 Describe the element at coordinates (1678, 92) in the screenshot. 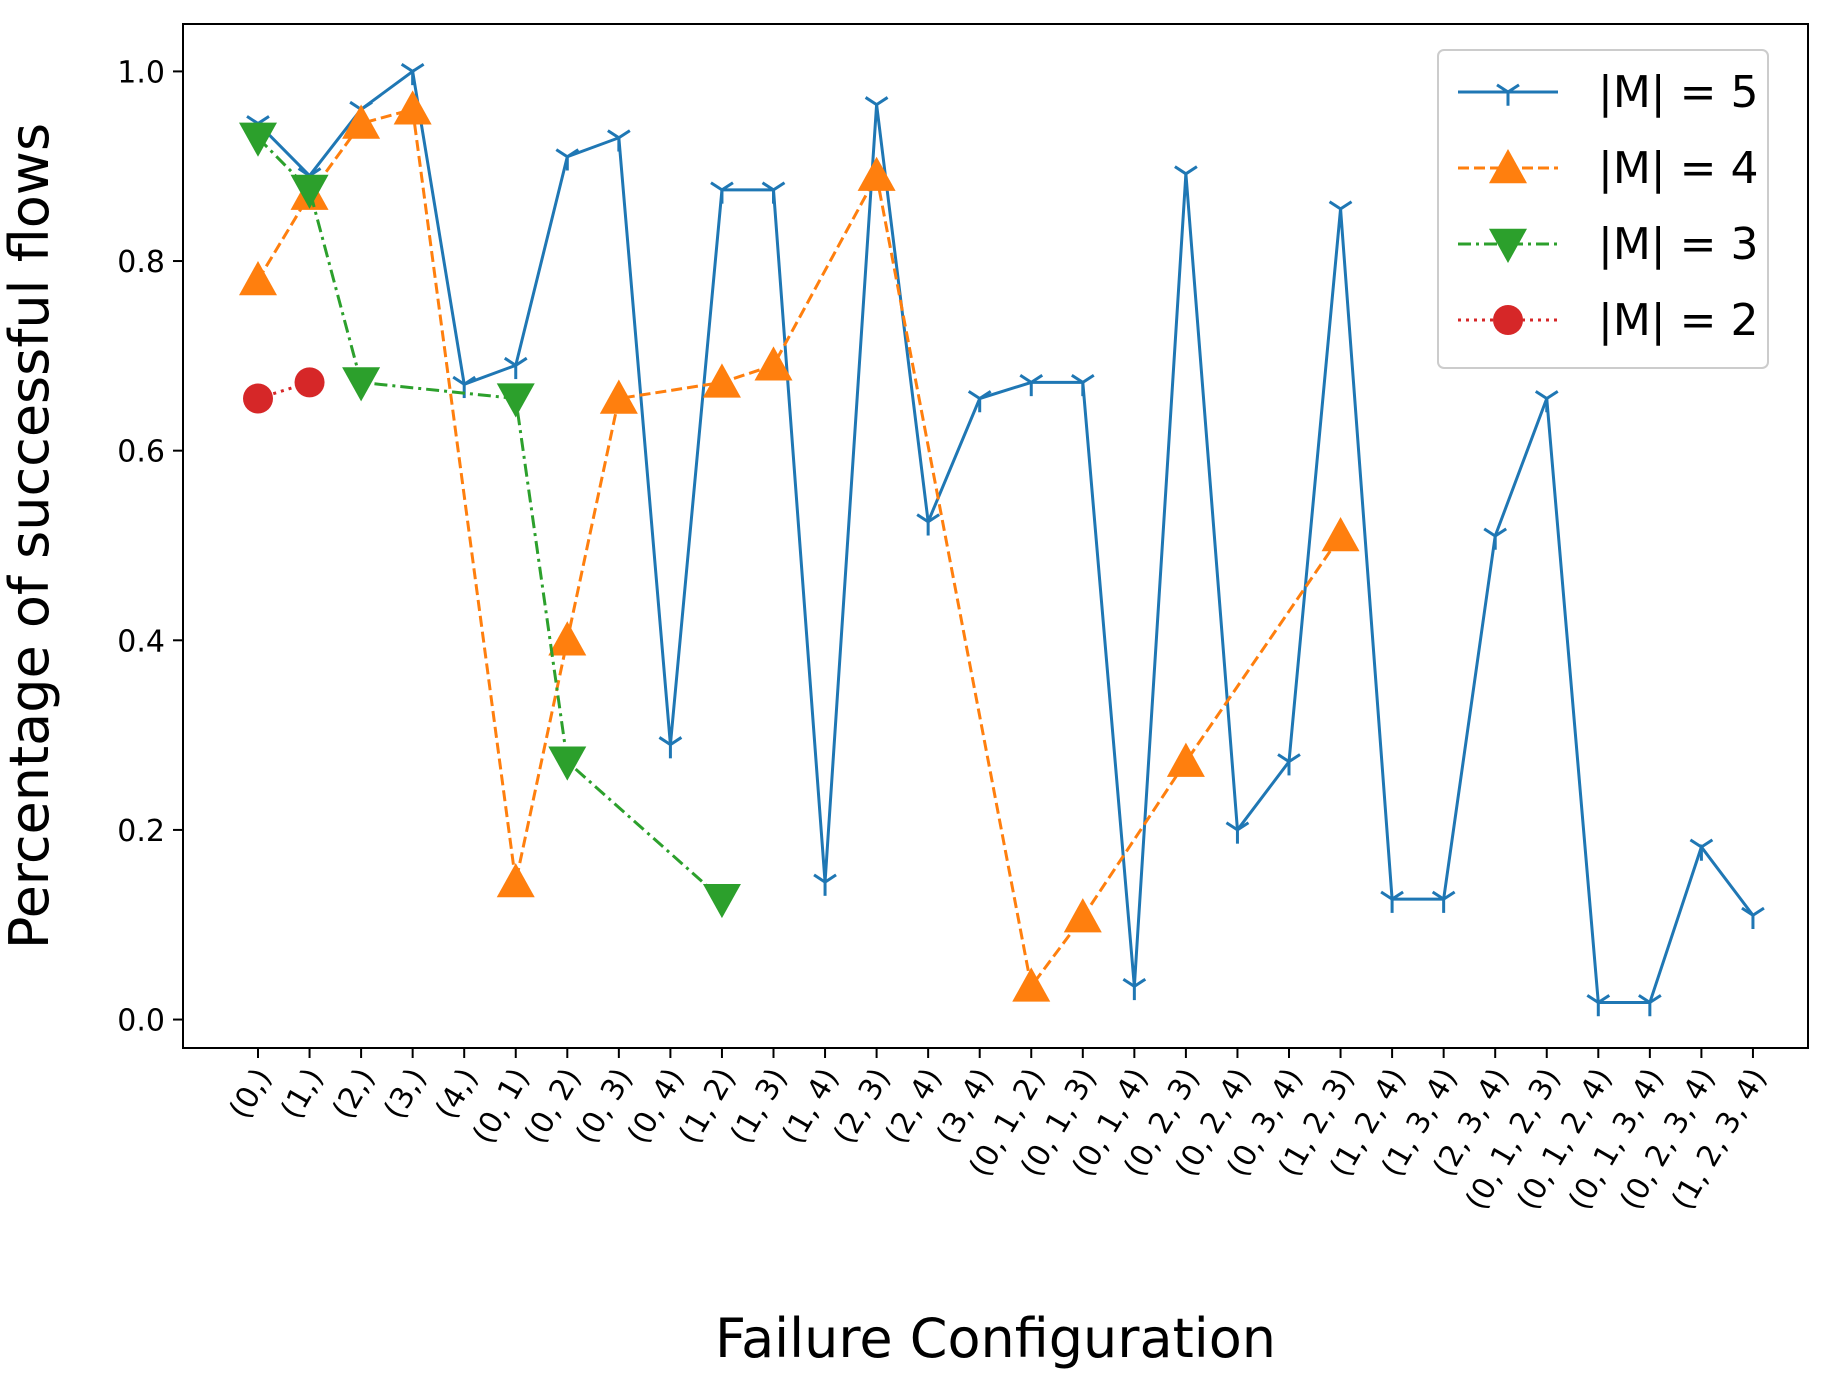

I see `legend-label: |M| = 5` at that location.